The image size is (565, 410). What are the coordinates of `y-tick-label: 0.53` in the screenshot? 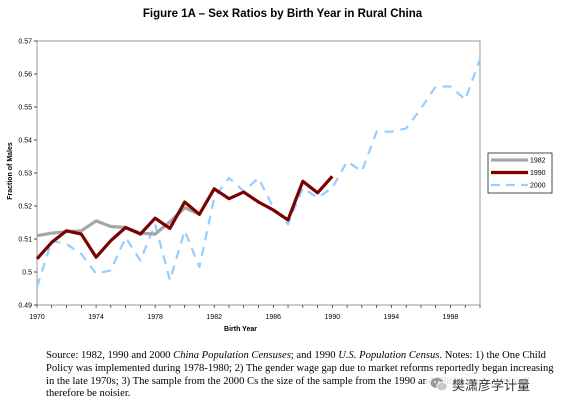 It's located at (25, 174).